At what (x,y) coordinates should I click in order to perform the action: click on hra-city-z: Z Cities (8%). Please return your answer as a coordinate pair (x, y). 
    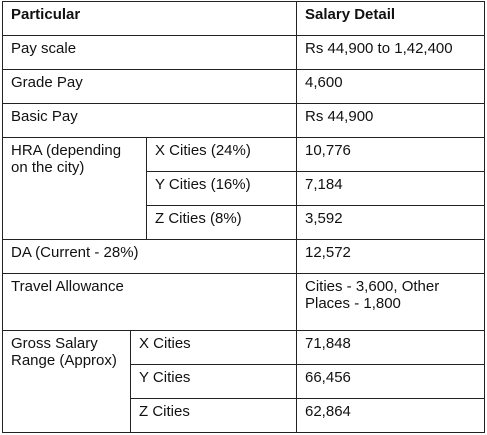
    Looking at the image, I should click on (221, 222).